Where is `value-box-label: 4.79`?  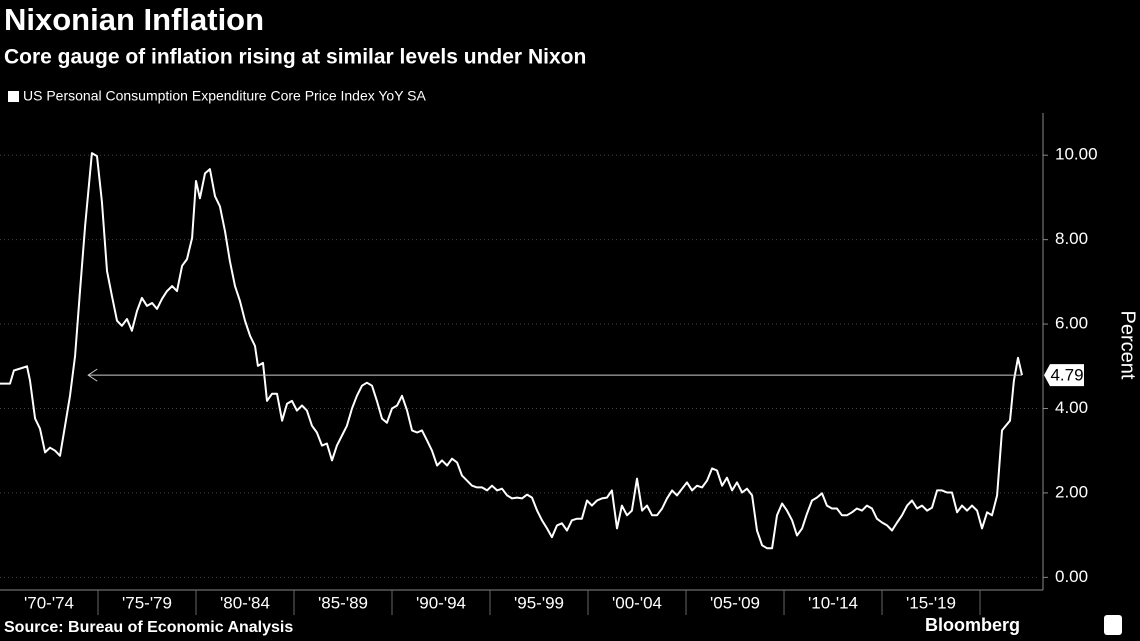 value-box-label: 4.79 is located at coordinates (1066, 375).